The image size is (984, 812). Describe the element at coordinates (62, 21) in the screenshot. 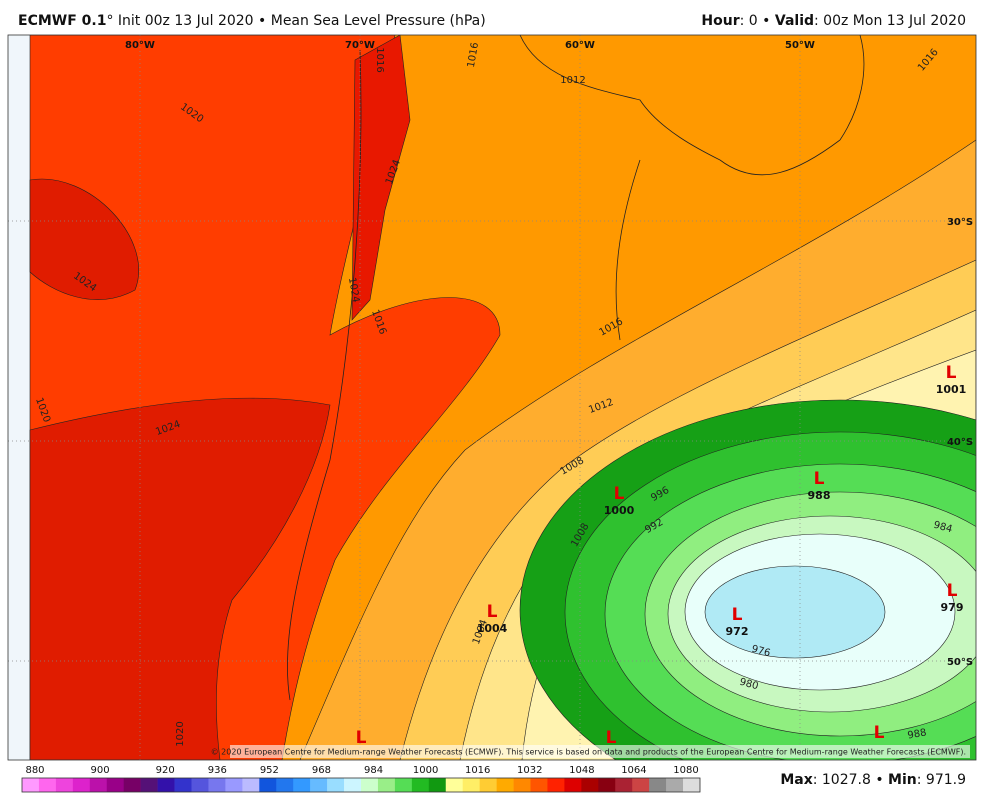

I see `title: ECMWF 0.1` at that location.